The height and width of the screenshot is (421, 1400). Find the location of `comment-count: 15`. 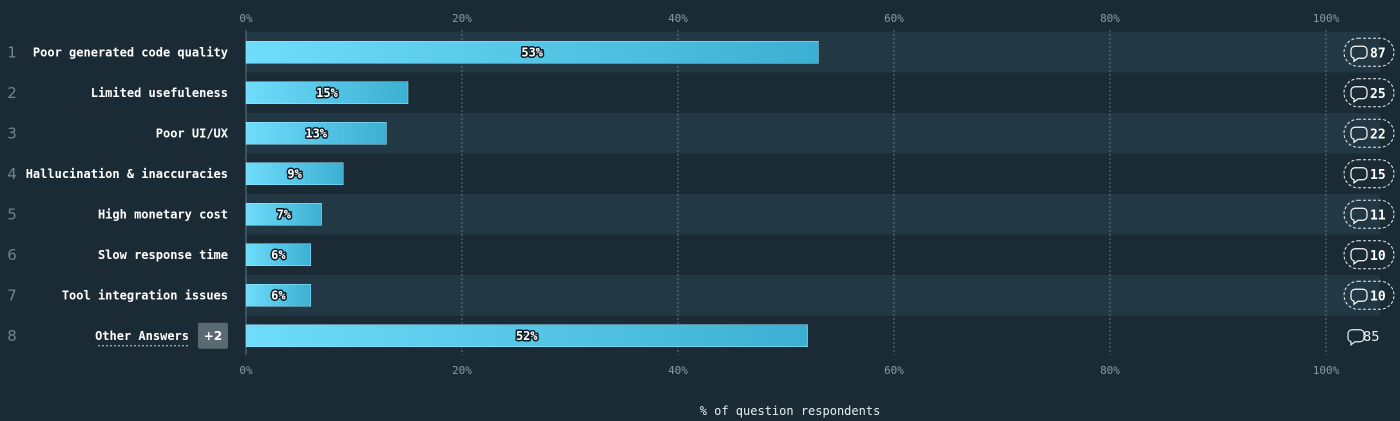

comment-count: 15 is located at coordinates (1378, 175).